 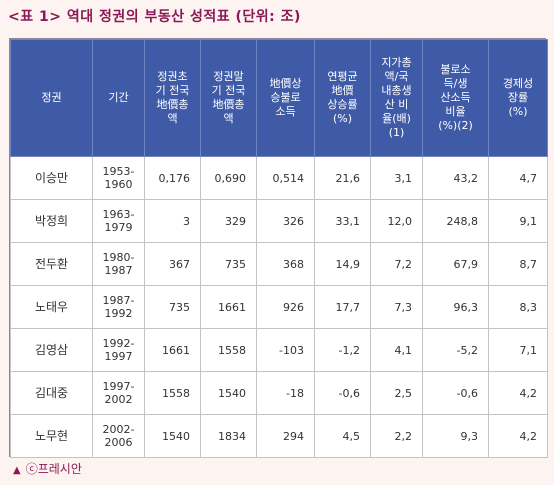 What do you see at coordinates (518, 98) in the screenshot?
I see `col-header: 경제성 장률 (%)` at bounding box center [518, 98].